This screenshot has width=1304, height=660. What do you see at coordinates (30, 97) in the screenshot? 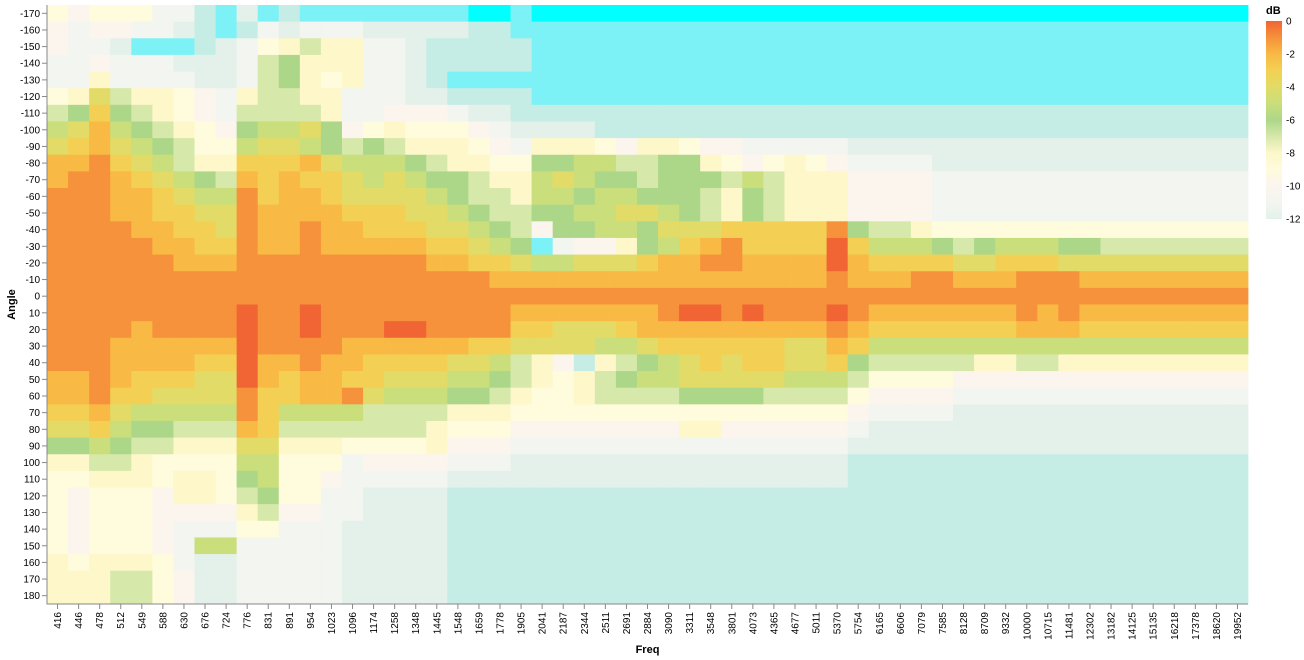
I see `y-tick-label: -120` at bounding box center [30, 97].